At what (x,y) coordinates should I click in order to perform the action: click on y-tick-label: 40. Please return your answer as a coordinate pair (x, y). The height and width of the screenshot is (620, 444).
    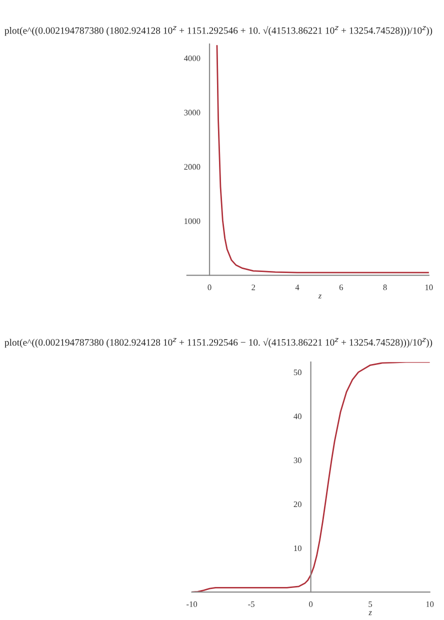
    Looking at the image, I should click on (298, 417).